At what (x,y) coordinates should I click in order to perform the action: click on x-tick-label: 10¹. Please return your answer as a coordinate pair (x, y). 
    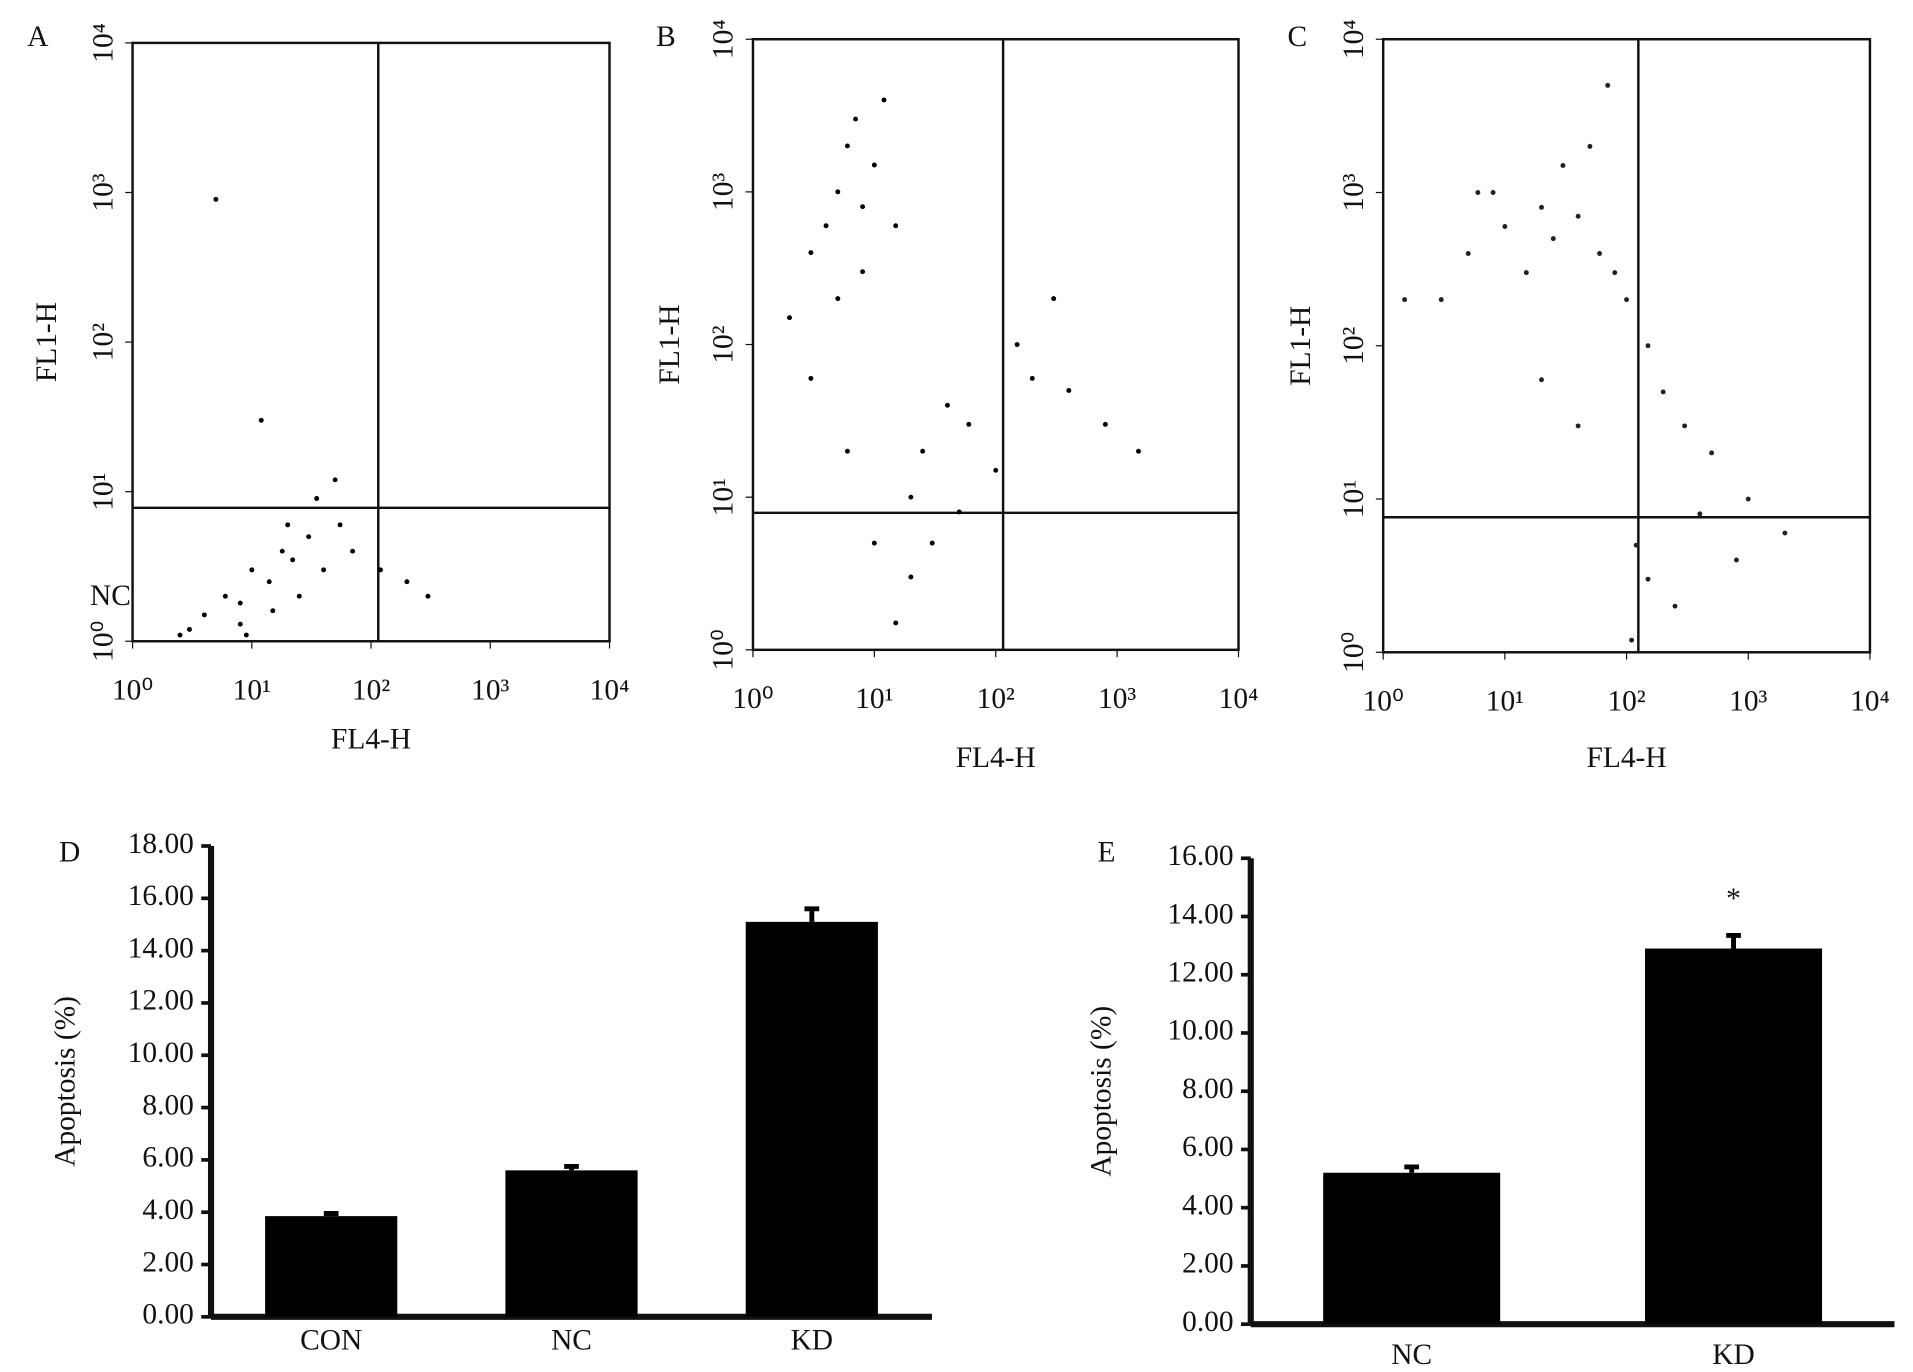
    Looking at the image, I should click on (1505, 702).